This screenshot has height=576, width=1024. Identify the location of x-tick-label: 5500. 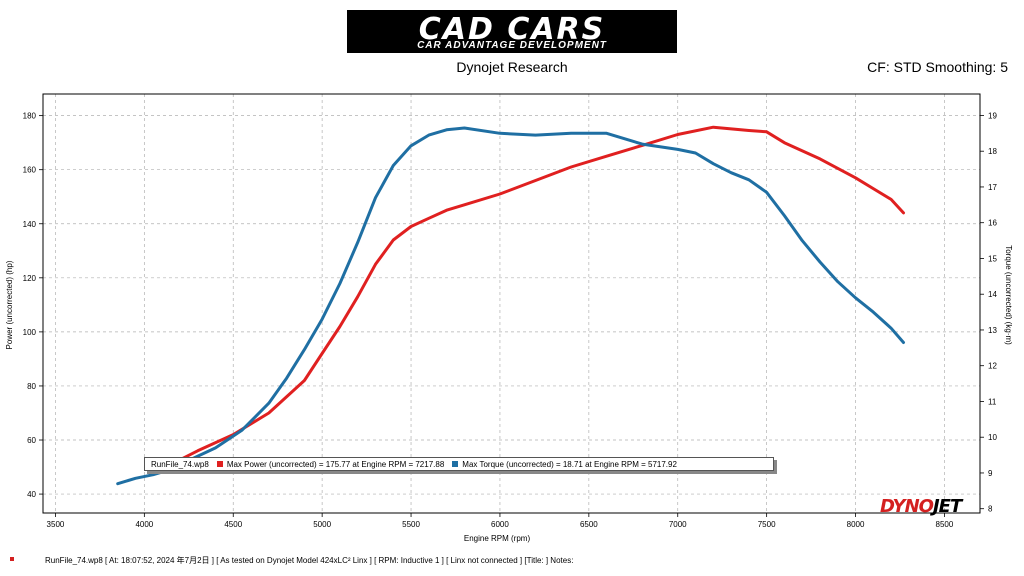
(411, 524).